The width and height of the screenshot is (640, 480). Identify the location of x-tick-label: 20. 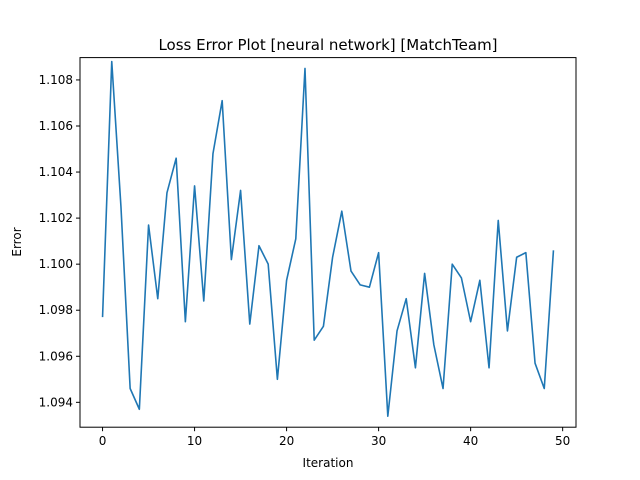
(286, 441).